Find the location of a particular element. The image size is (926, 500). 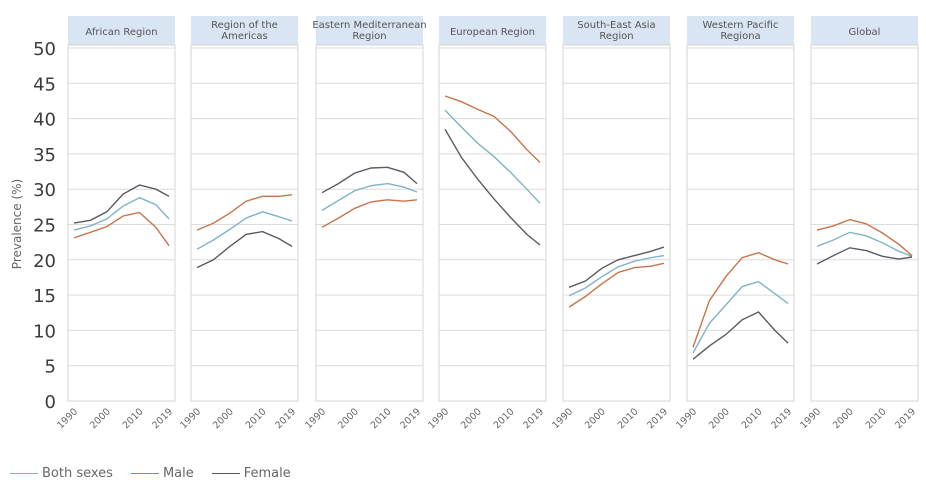

panel-title: Global is located at coordinates (865, 32).